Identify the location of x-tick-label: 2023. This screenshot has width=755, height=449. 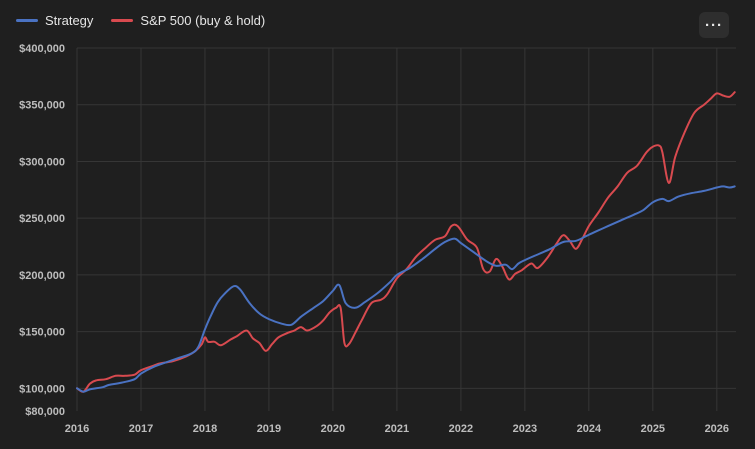
(525, 429).